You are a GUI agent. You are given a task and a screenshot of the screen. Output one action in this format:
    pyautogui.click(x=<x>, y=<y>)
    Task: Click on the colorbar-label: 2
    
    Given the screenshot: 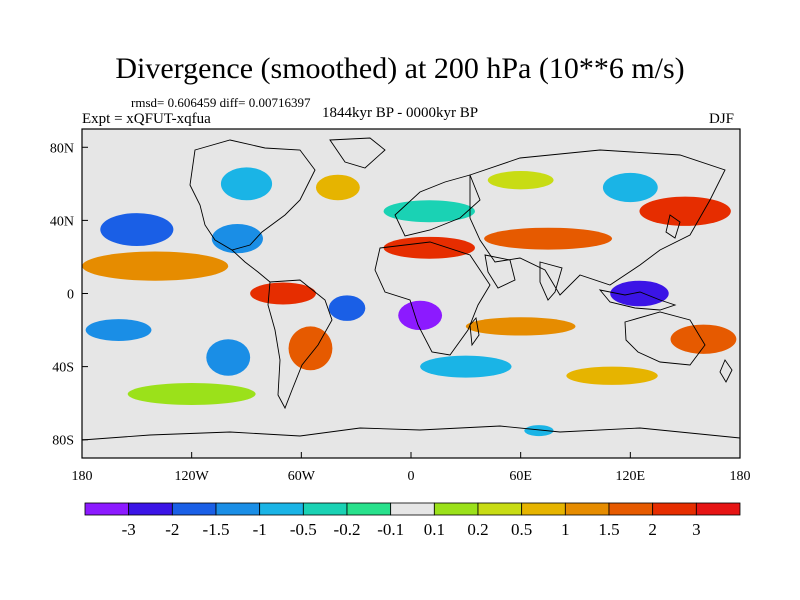 What is the action you would take?
    pyautogui.click(x=652, y=529)
    